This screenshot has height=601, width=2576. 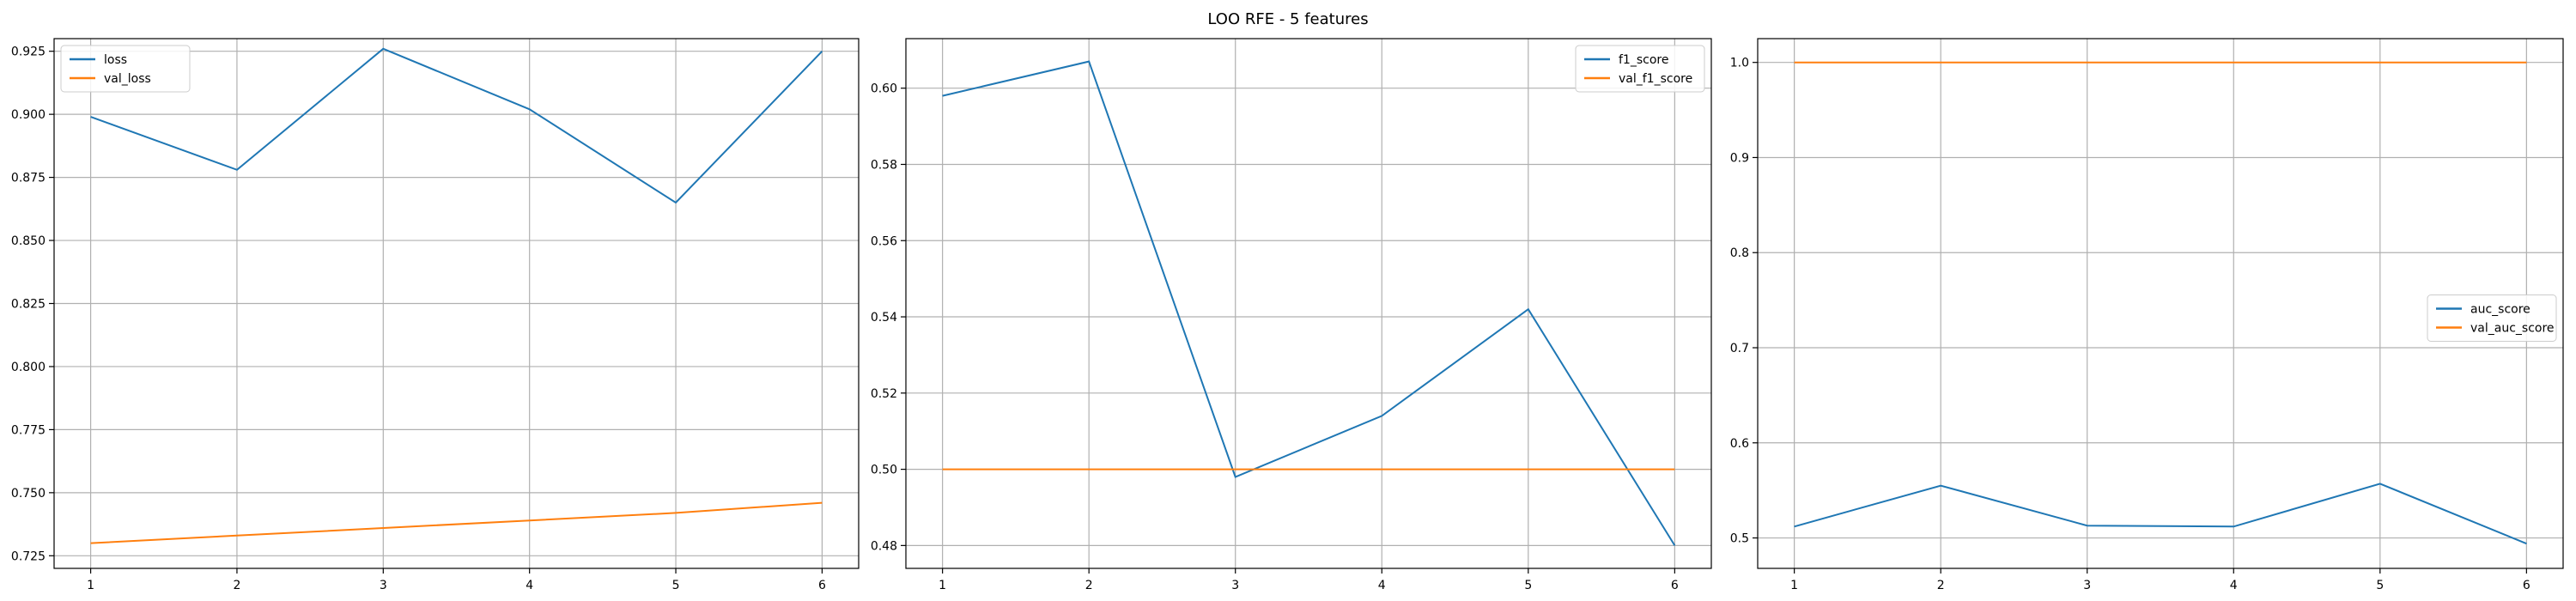 I want to click on y-tick-label: 0.48, so click(x=884, y=546).